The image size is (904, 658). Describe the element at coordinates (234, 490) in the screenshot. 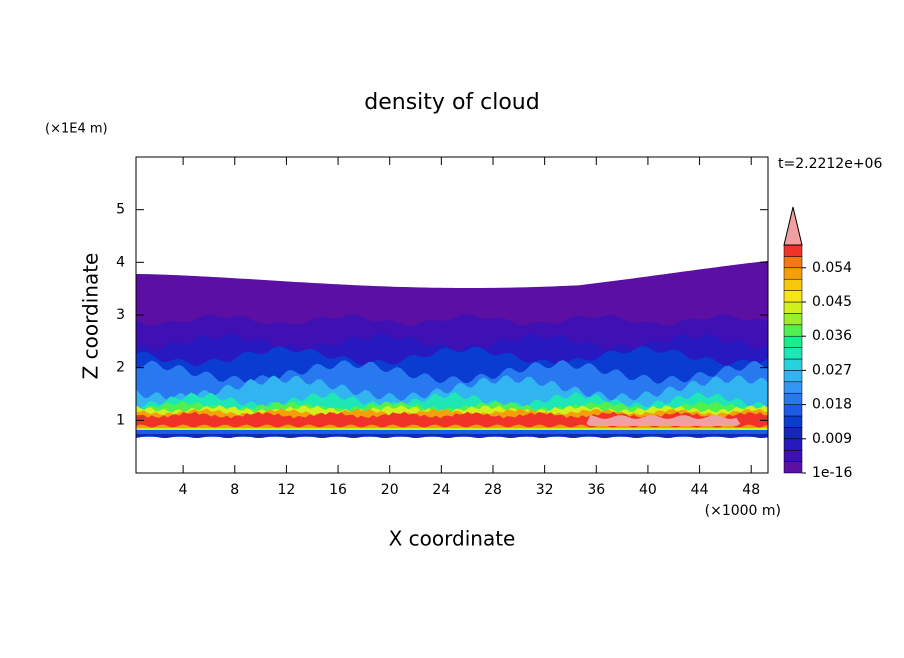

I see `x-tick-label: 8` at that location.